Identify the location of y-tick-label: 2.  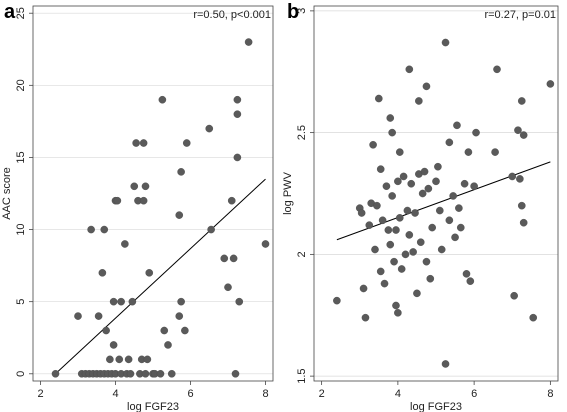
(302, 254).